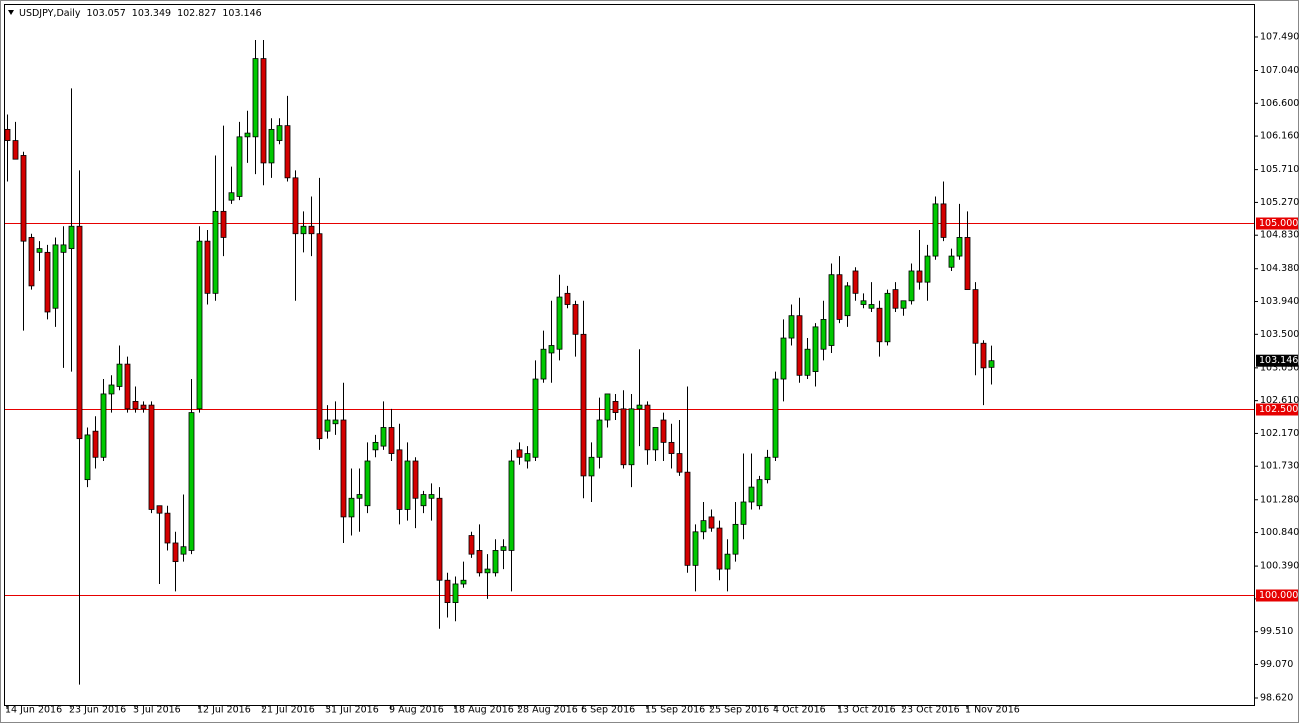  Describe the element at coordinates (1279, 367) in the screenshot. I see `y-tick-label: 103.050` at that location.